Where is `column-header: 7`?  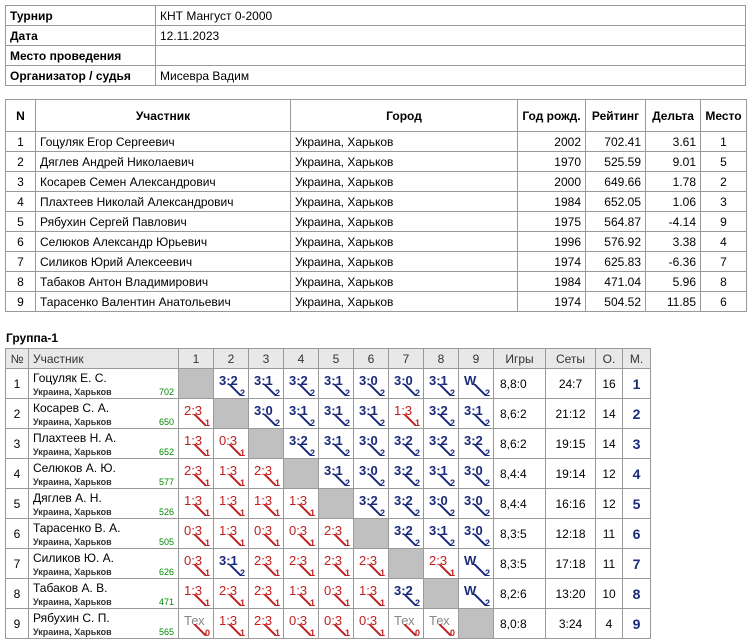
column-header: 7 is located at coordinates (406, 358).